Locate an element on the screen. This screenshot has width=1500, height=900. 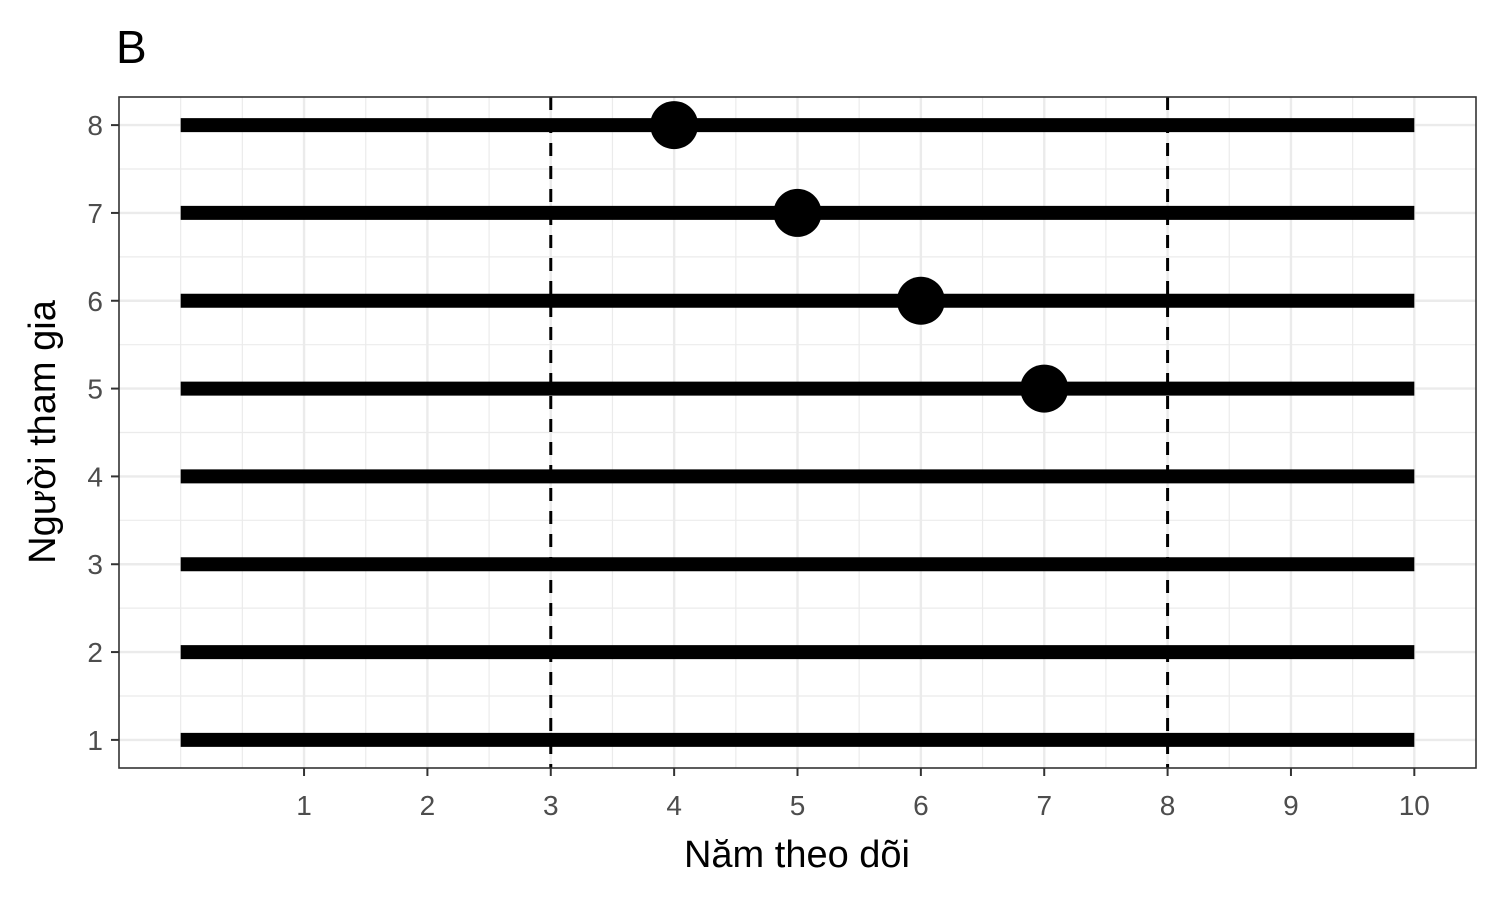
event-points is located at coordinates (859, 257).